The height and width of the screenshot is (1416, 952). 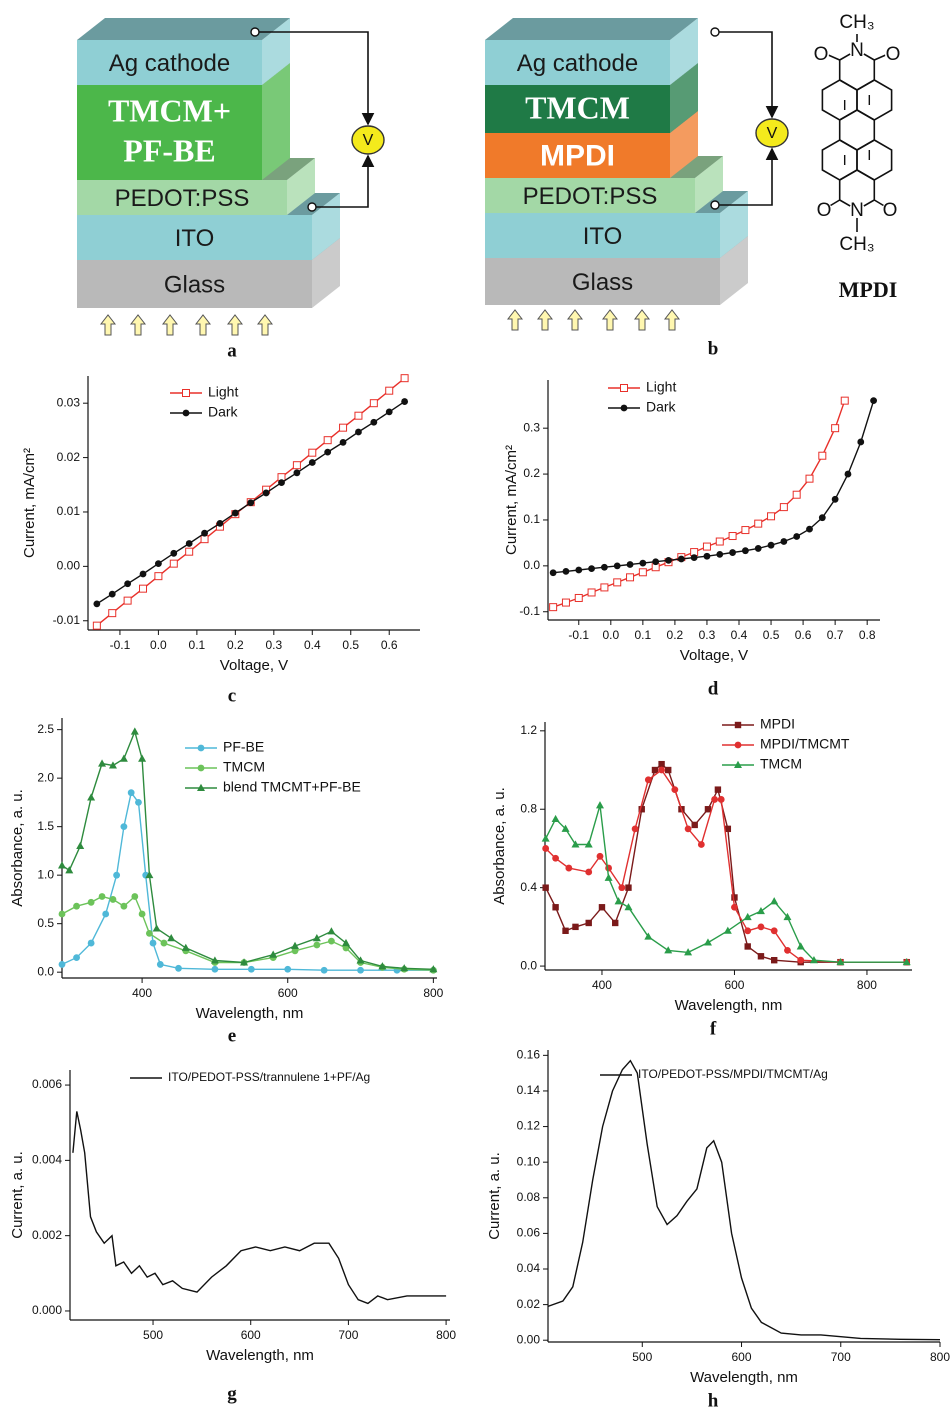 I want to click on y-tick-label: 0.01, so click(x=69, y=511).